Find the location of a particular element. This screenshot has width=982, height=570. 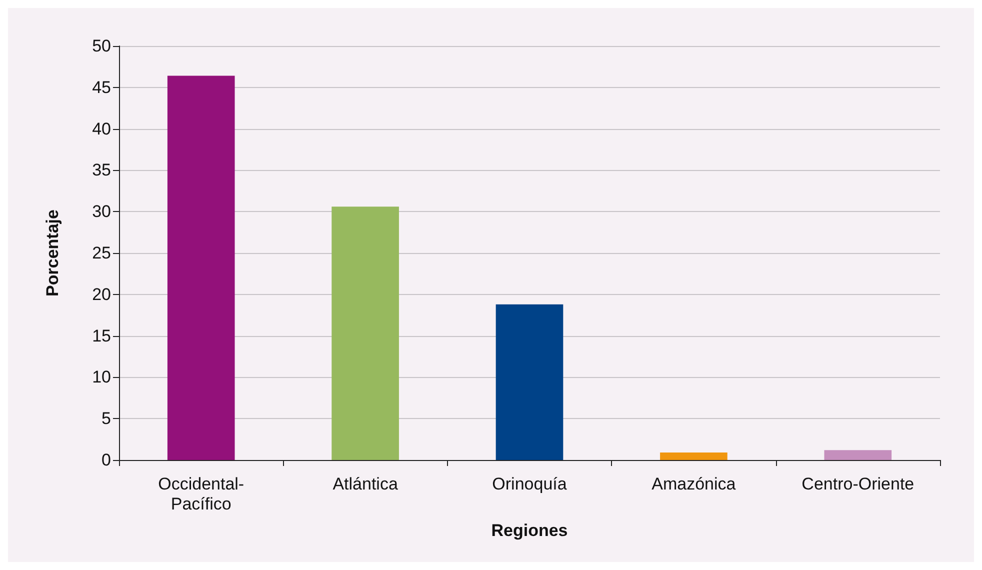

x-tick-label: Occidental- Pacífico is located at coordinates (201, 494).